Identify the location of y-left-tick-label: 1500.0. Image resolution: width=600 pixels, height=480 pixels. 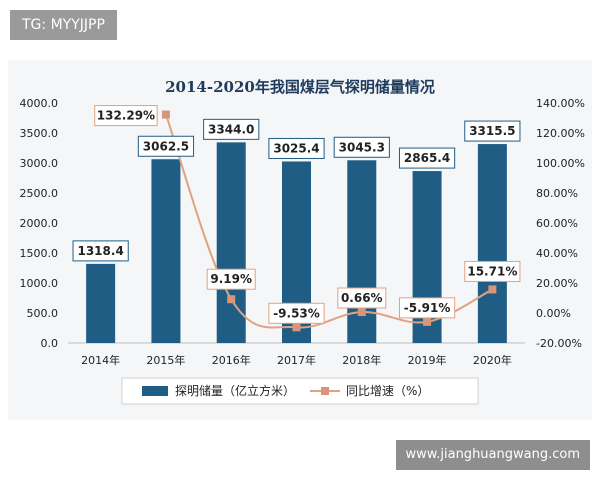
(39, 253).